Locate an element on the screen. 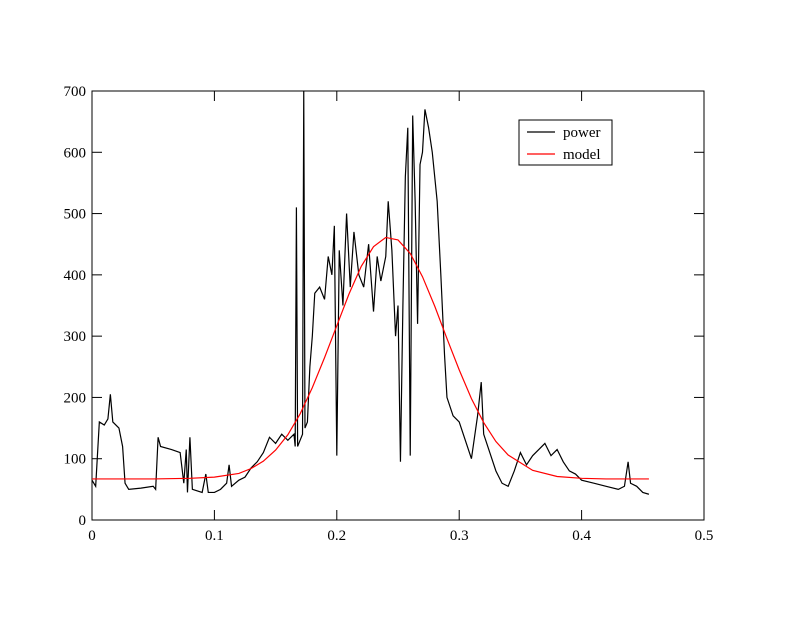 Image resolution: width=792 pixels, height=617 pixels. y-tick-label: 0 is located at coordinates (83, 521).